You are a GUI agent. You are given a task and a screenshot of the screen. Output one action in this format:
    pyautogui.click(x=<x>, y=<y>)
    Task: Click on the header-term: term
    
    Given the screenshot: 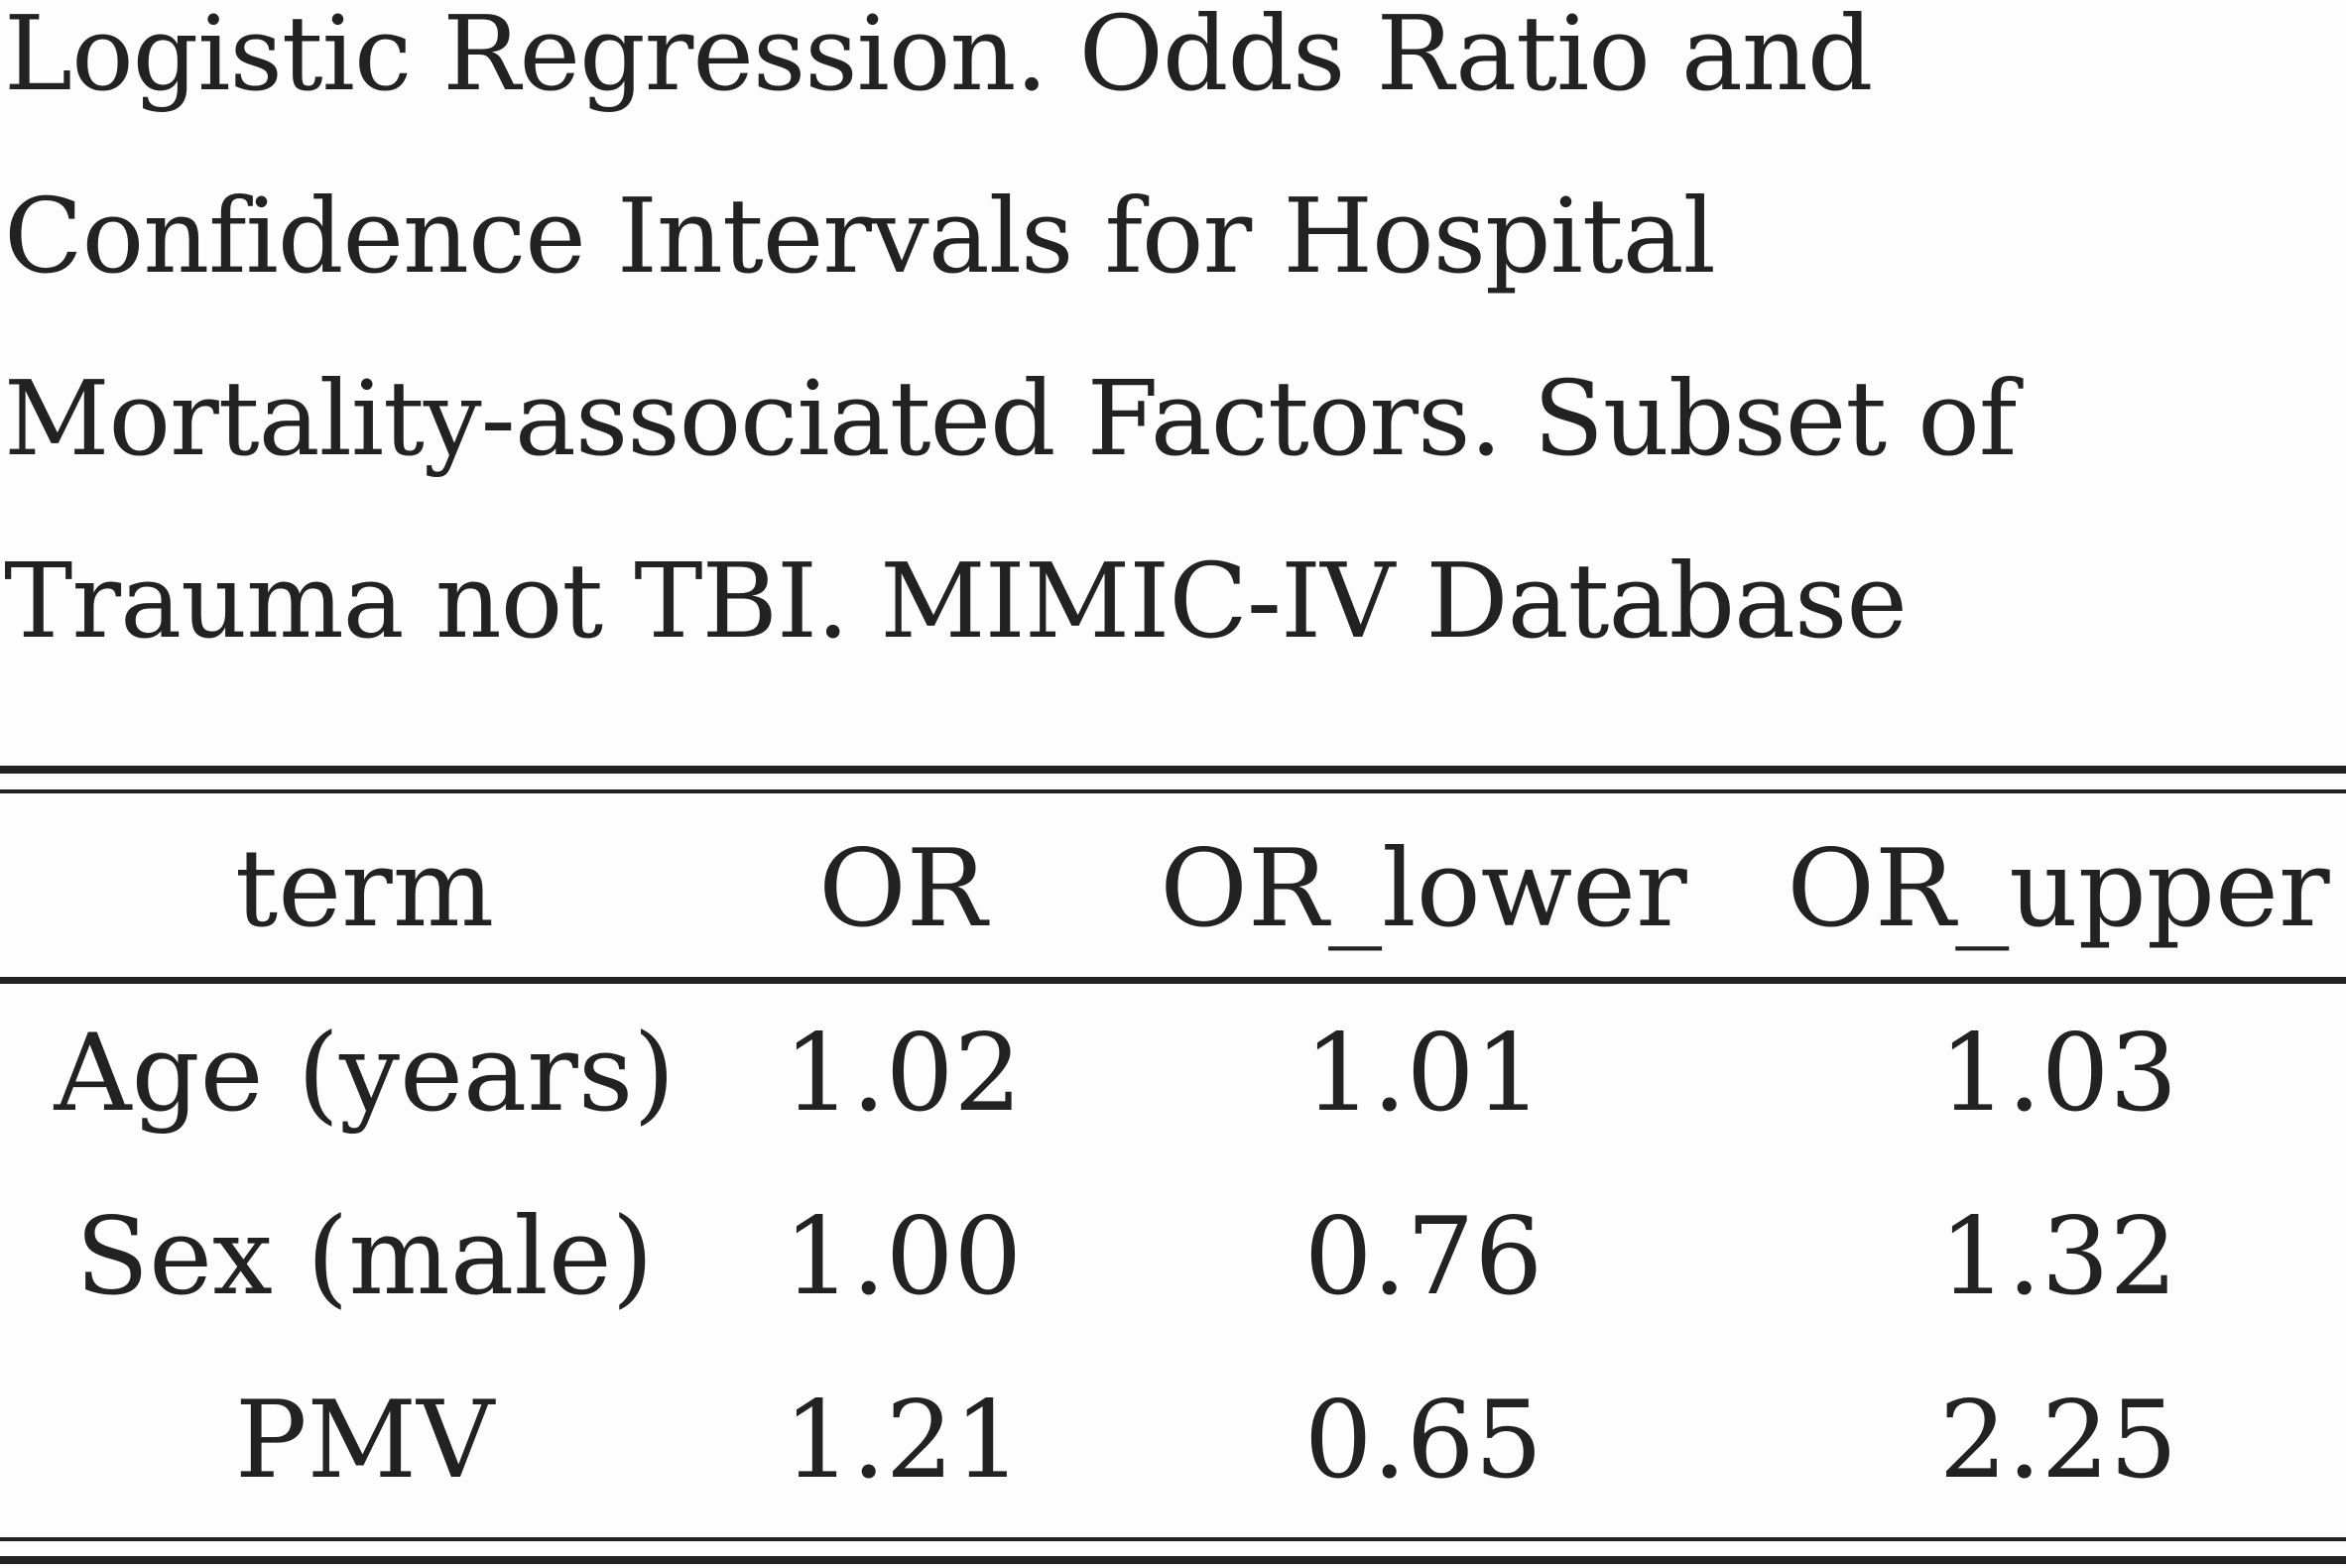 What is the action you would take?
    pyautogui.click(x=364, y=889)
    